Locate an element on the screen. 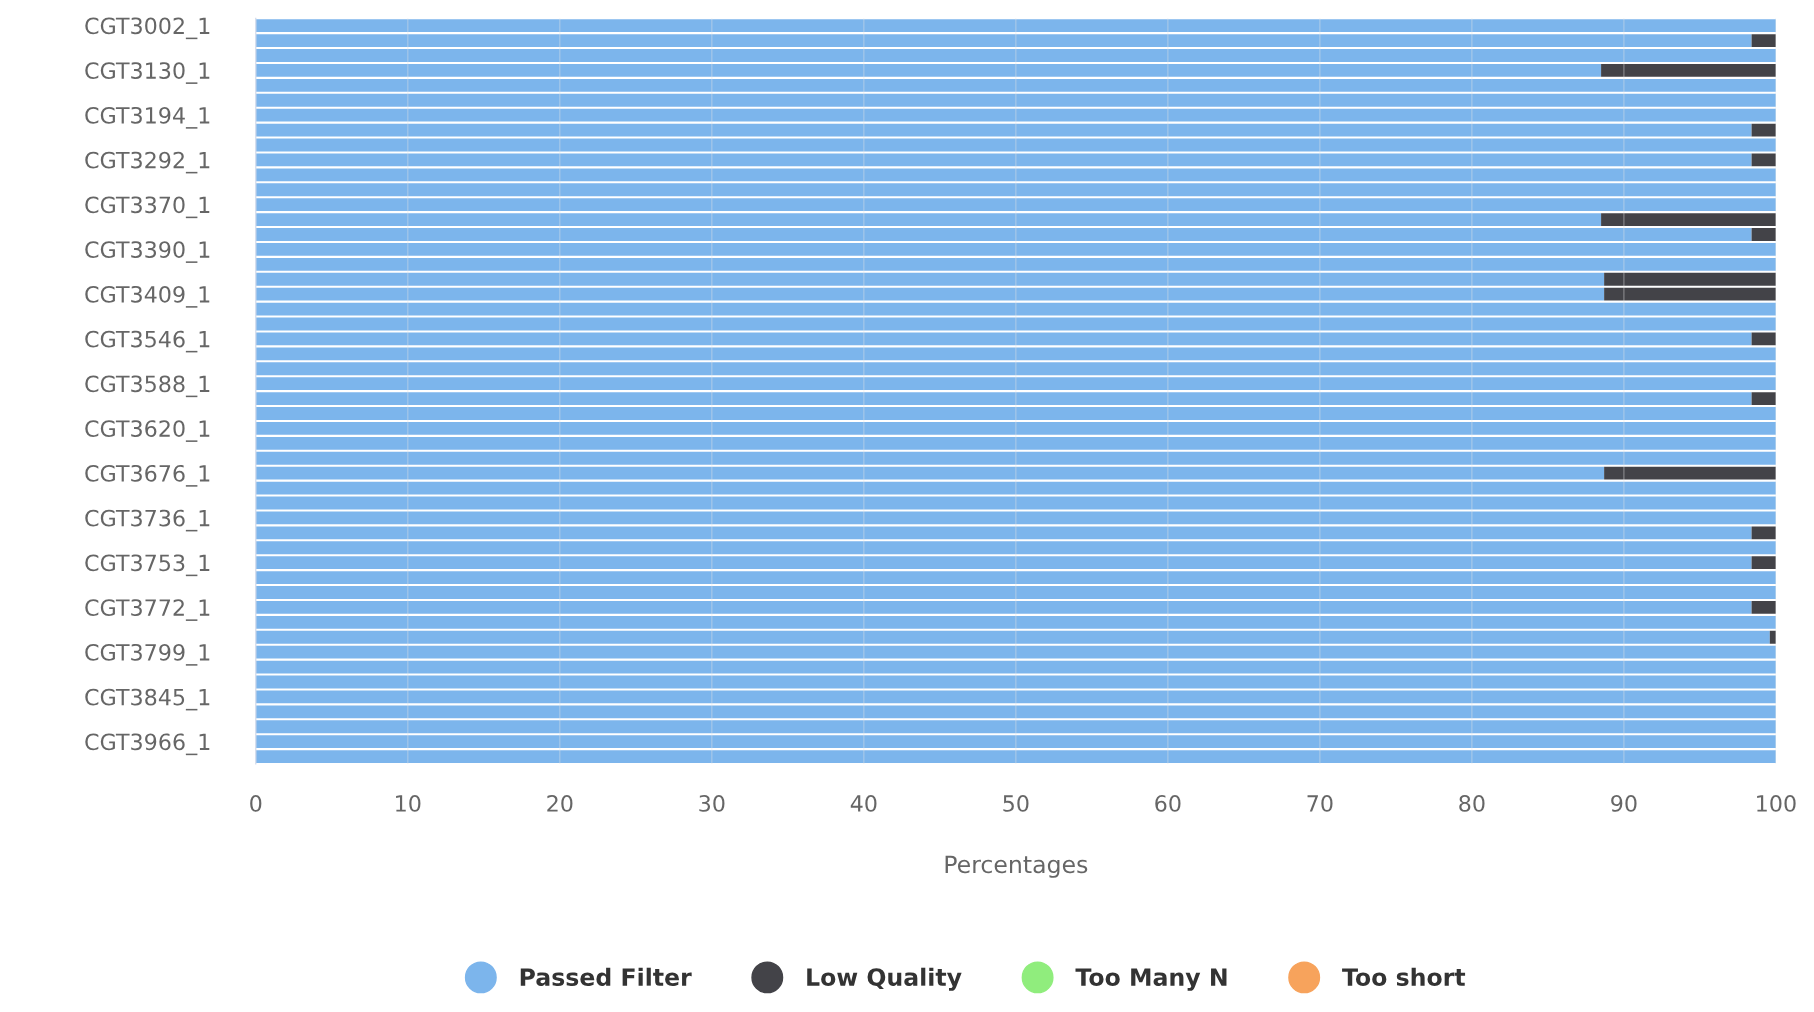  x-tick-label: 80 is located at coordinates (1472, 803).